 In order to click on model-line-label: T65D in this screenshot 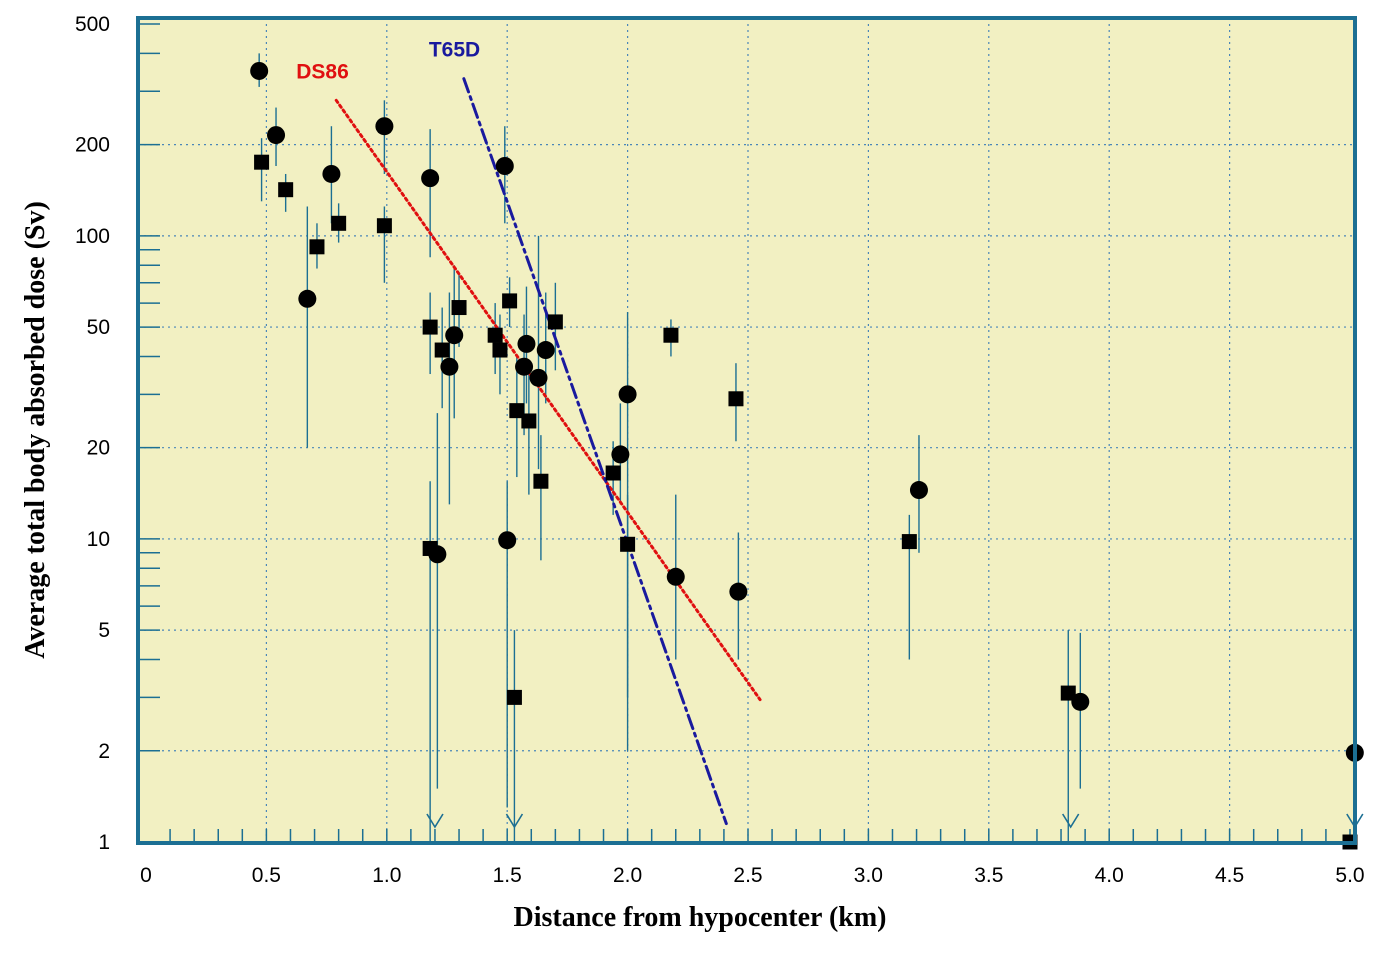, I will do `click(454, 50)`.